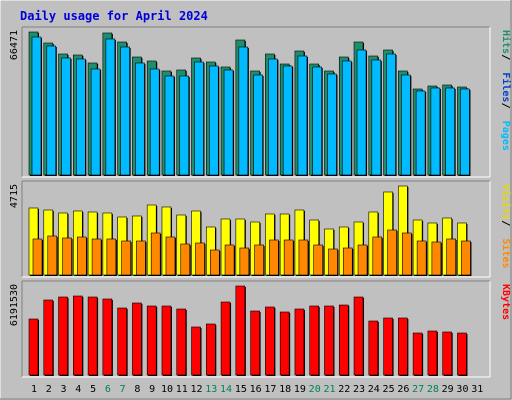 The width and height of the screenshot is (512, 400). What do you see at coordinates (241, 389) in the screenshot?
I see `x-tick-15: 15` at bounding box center [241, 389].